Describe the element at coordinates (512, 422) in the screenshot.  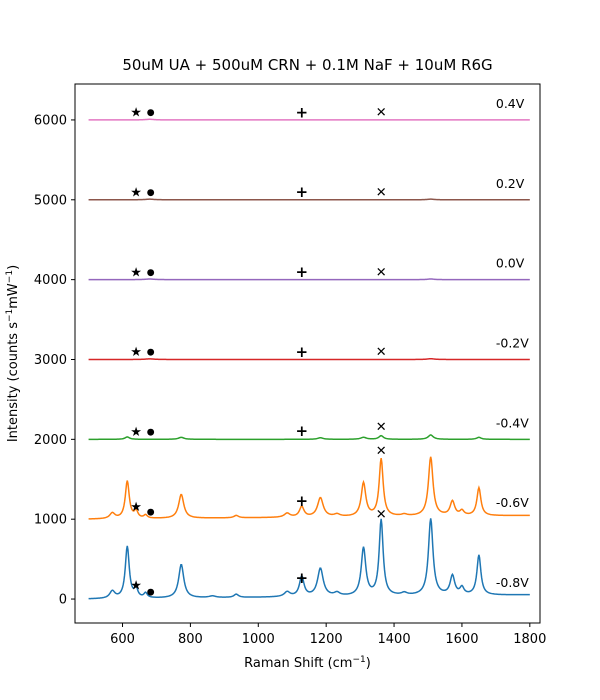
I see `voltage-label: -0.4V` at that location.